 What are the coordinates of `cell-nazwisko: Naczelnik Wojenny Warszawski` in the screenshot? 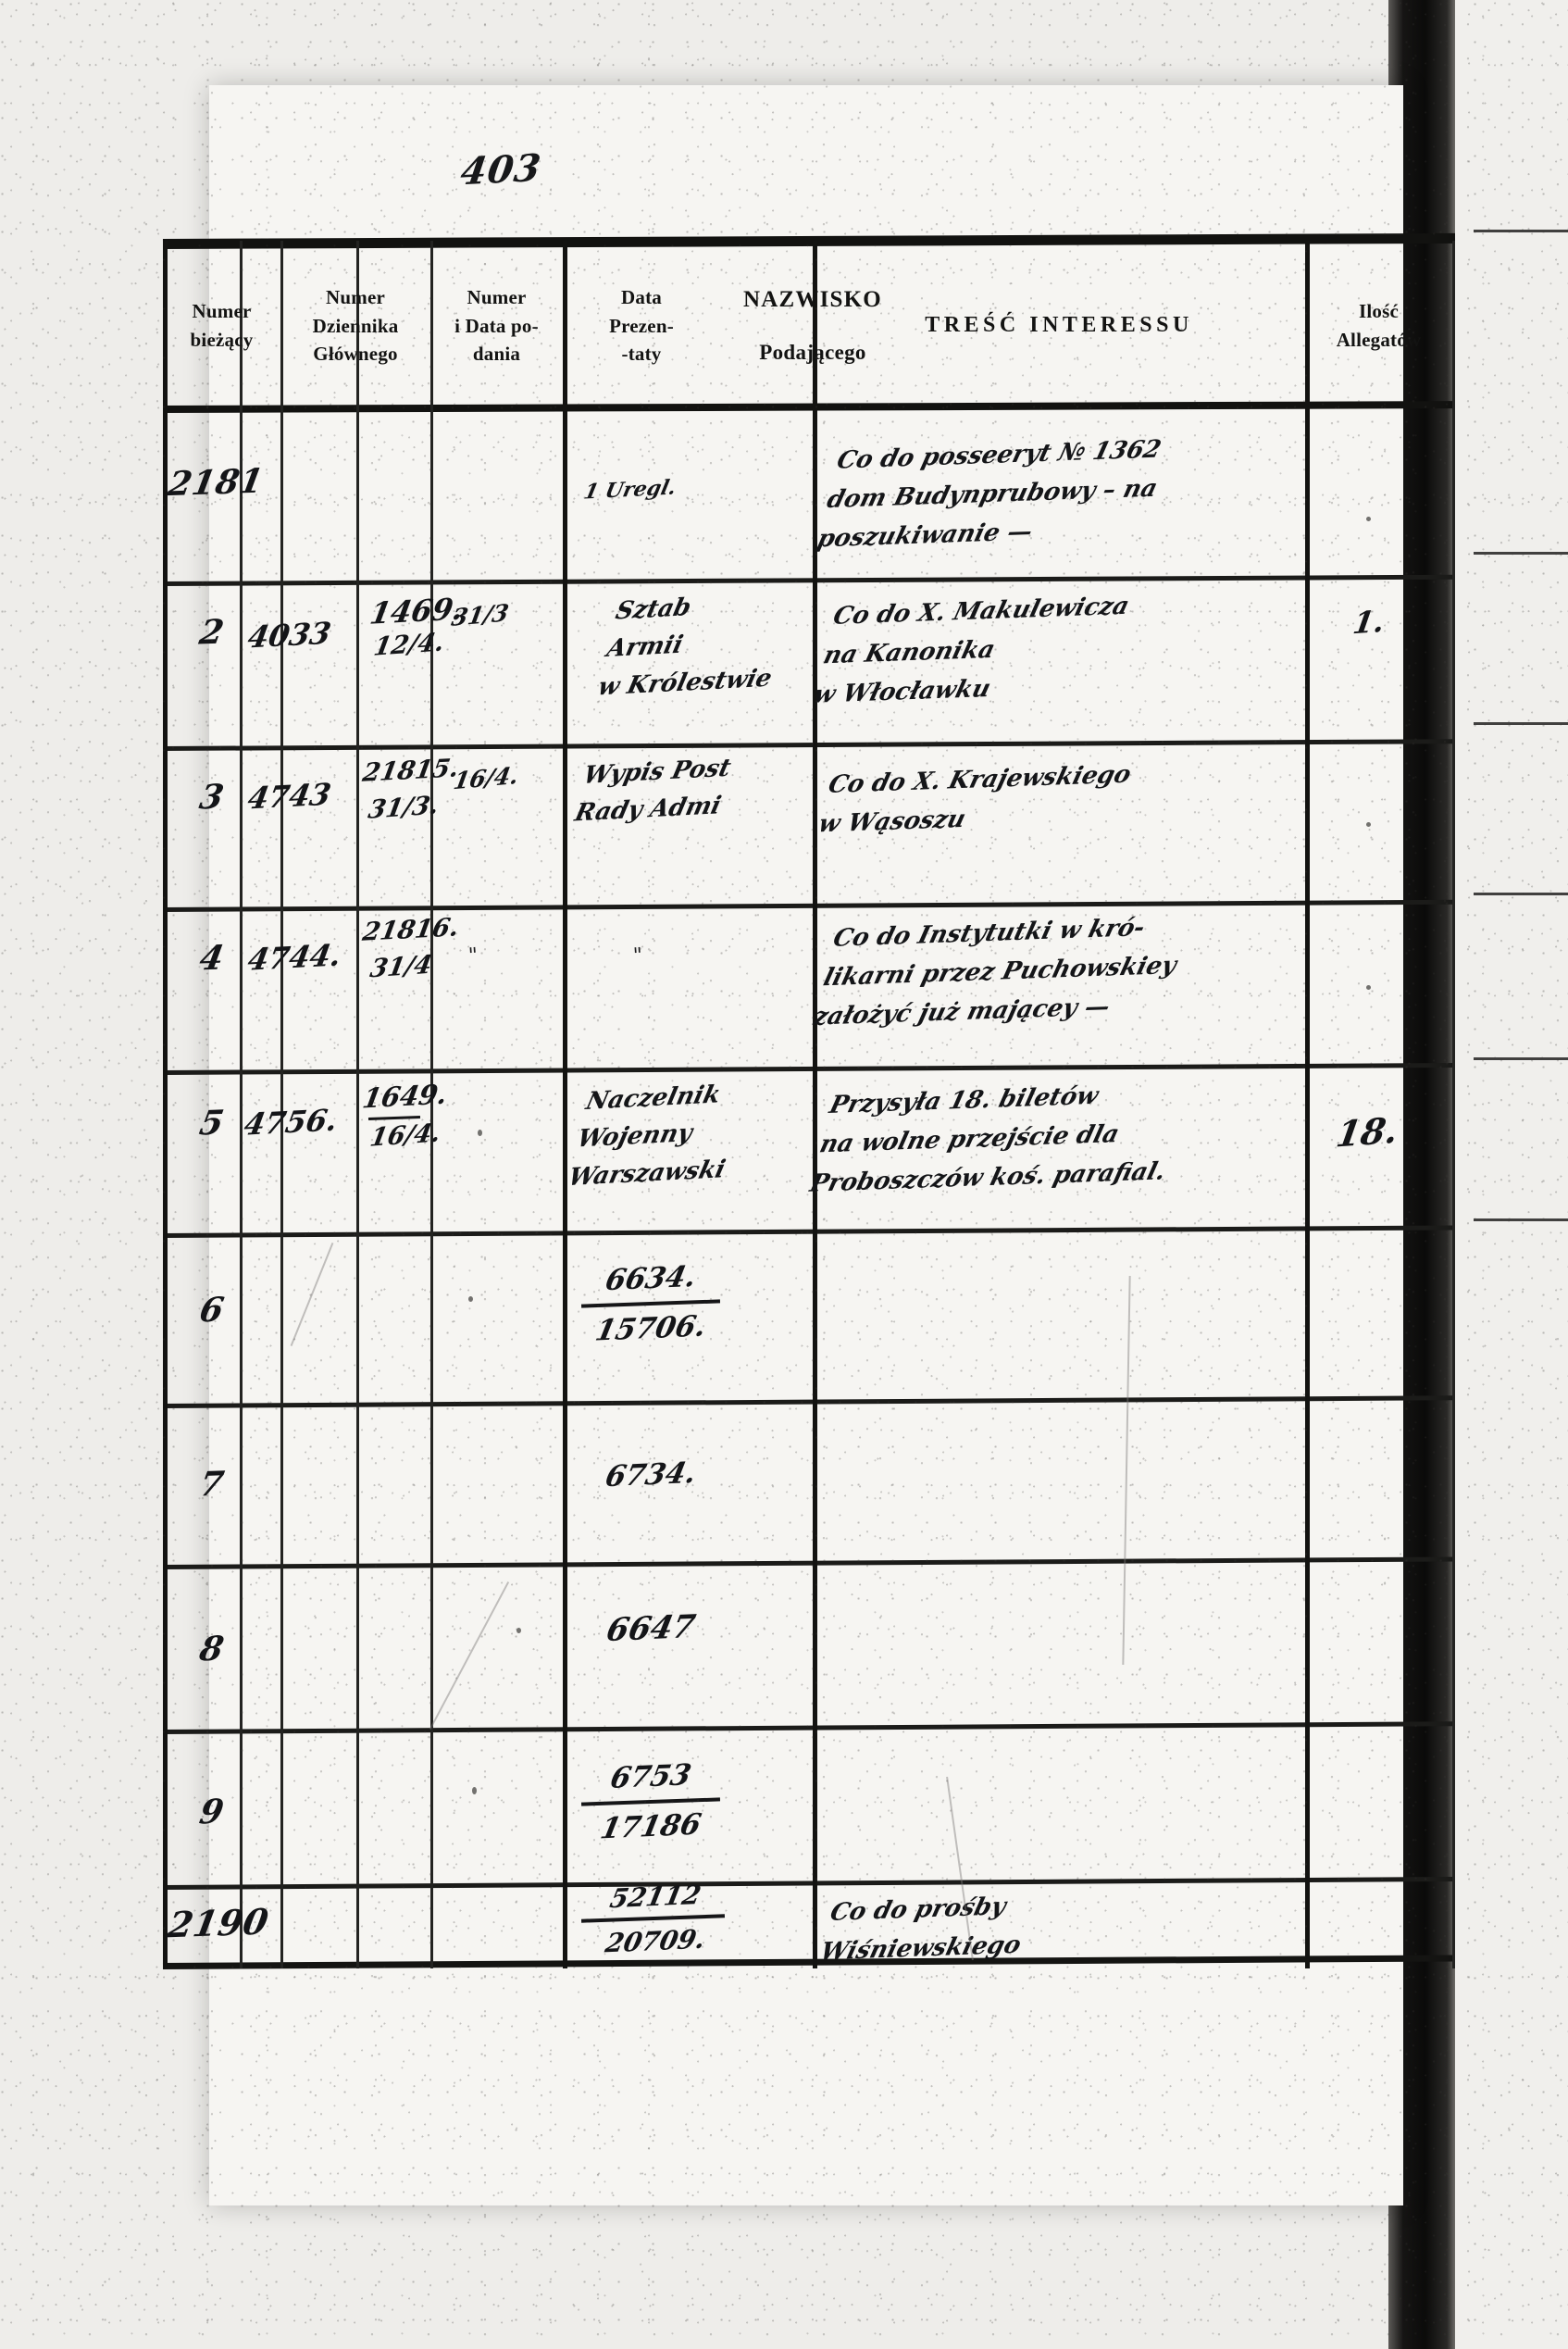 It's located at (647, 1136).